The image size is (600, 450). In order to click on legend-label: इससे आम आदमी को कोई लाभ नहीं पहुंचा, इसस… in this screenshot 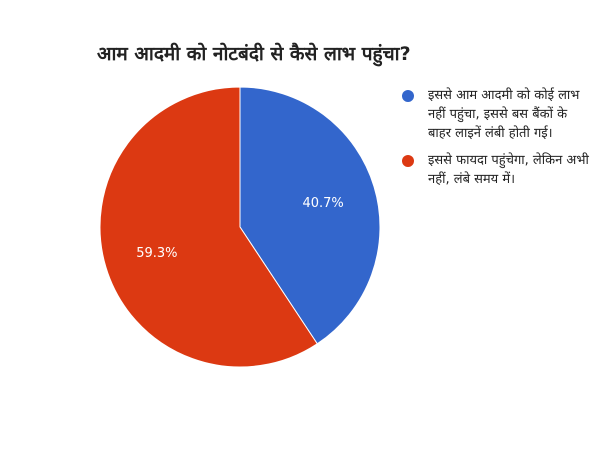, I will do `click(504, 114)`.